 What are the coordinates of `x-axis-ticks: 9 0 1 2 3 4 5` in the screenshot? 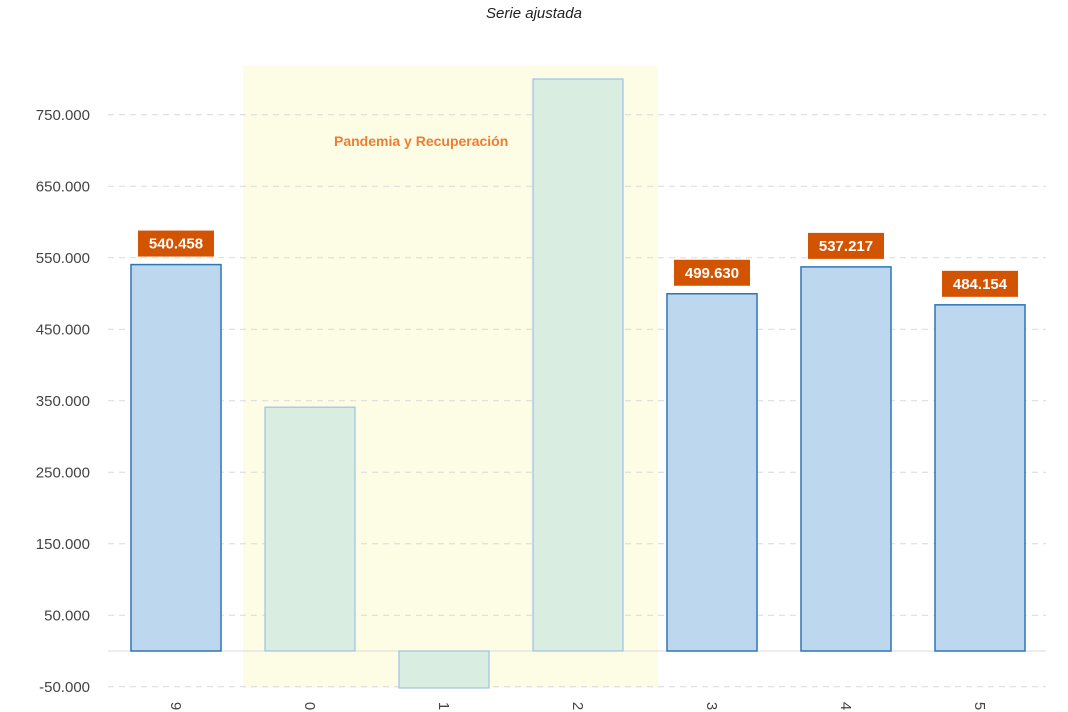 It's located at (577, 706).